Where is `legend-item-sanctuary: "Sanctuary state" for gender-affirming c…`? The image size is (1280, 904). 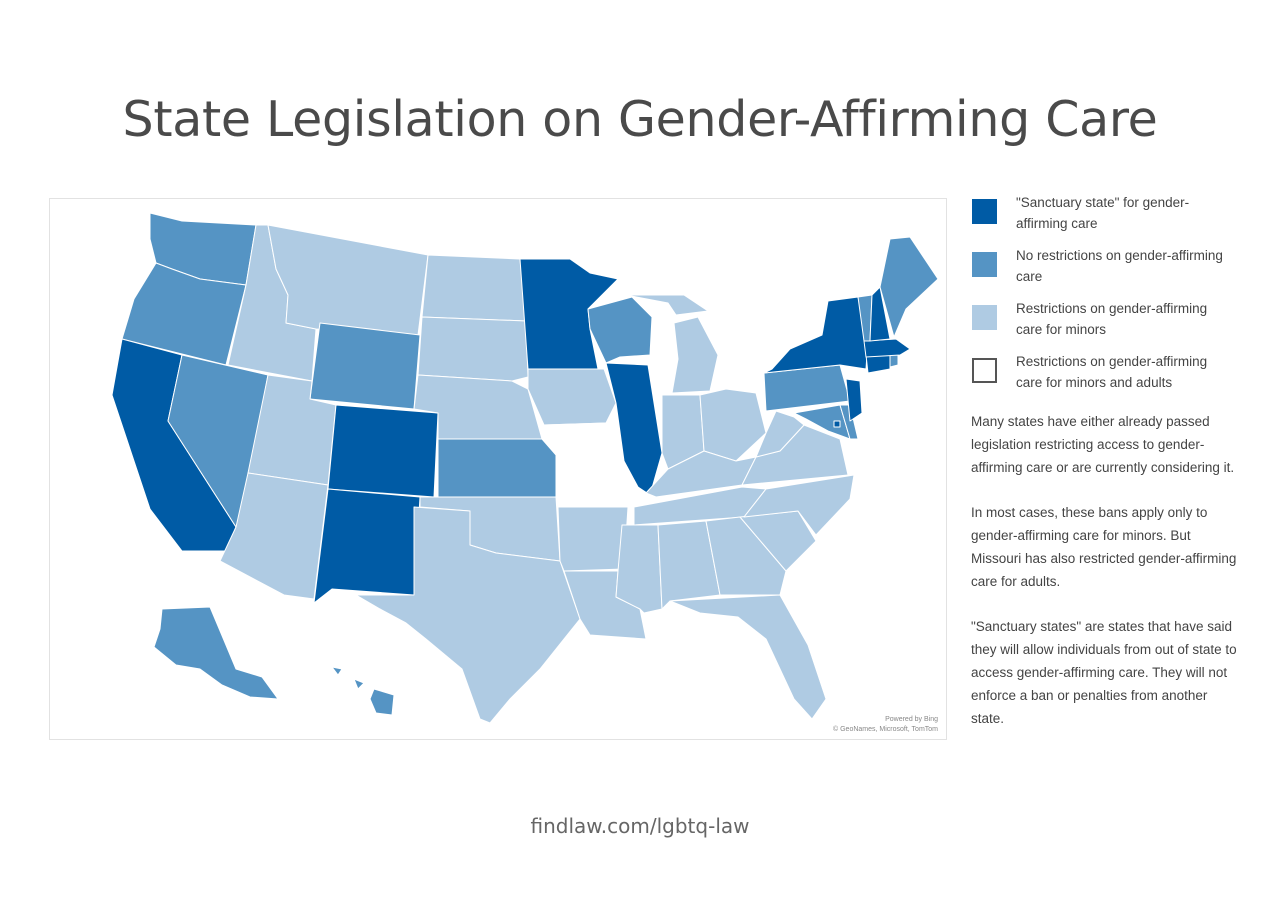 legend-item-sanctuary: "Sanctuary state" for gender-affirming c… is located at coordinates (1106, 218).